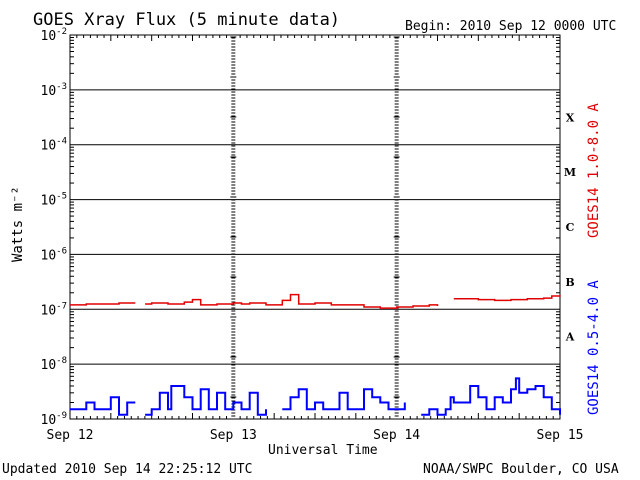 This screenshot has width=640, height=480. I want to click on y-tick-exponent: -6, so click(61, 251).